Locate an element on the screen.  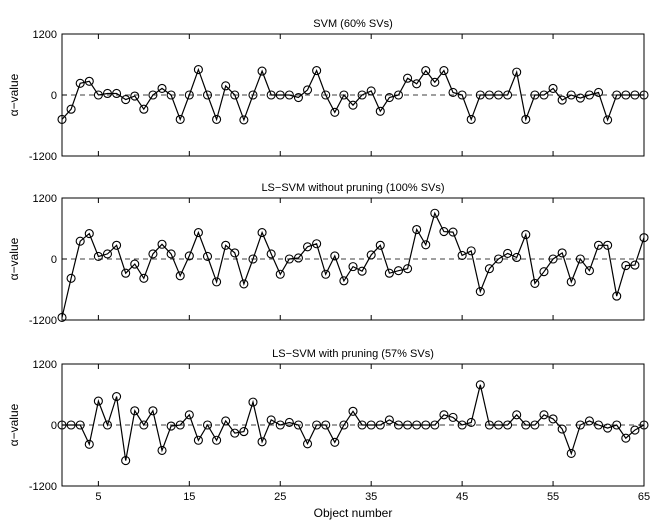
panel-title: SVM (60% SVs) is located at coordinates (352, 24).